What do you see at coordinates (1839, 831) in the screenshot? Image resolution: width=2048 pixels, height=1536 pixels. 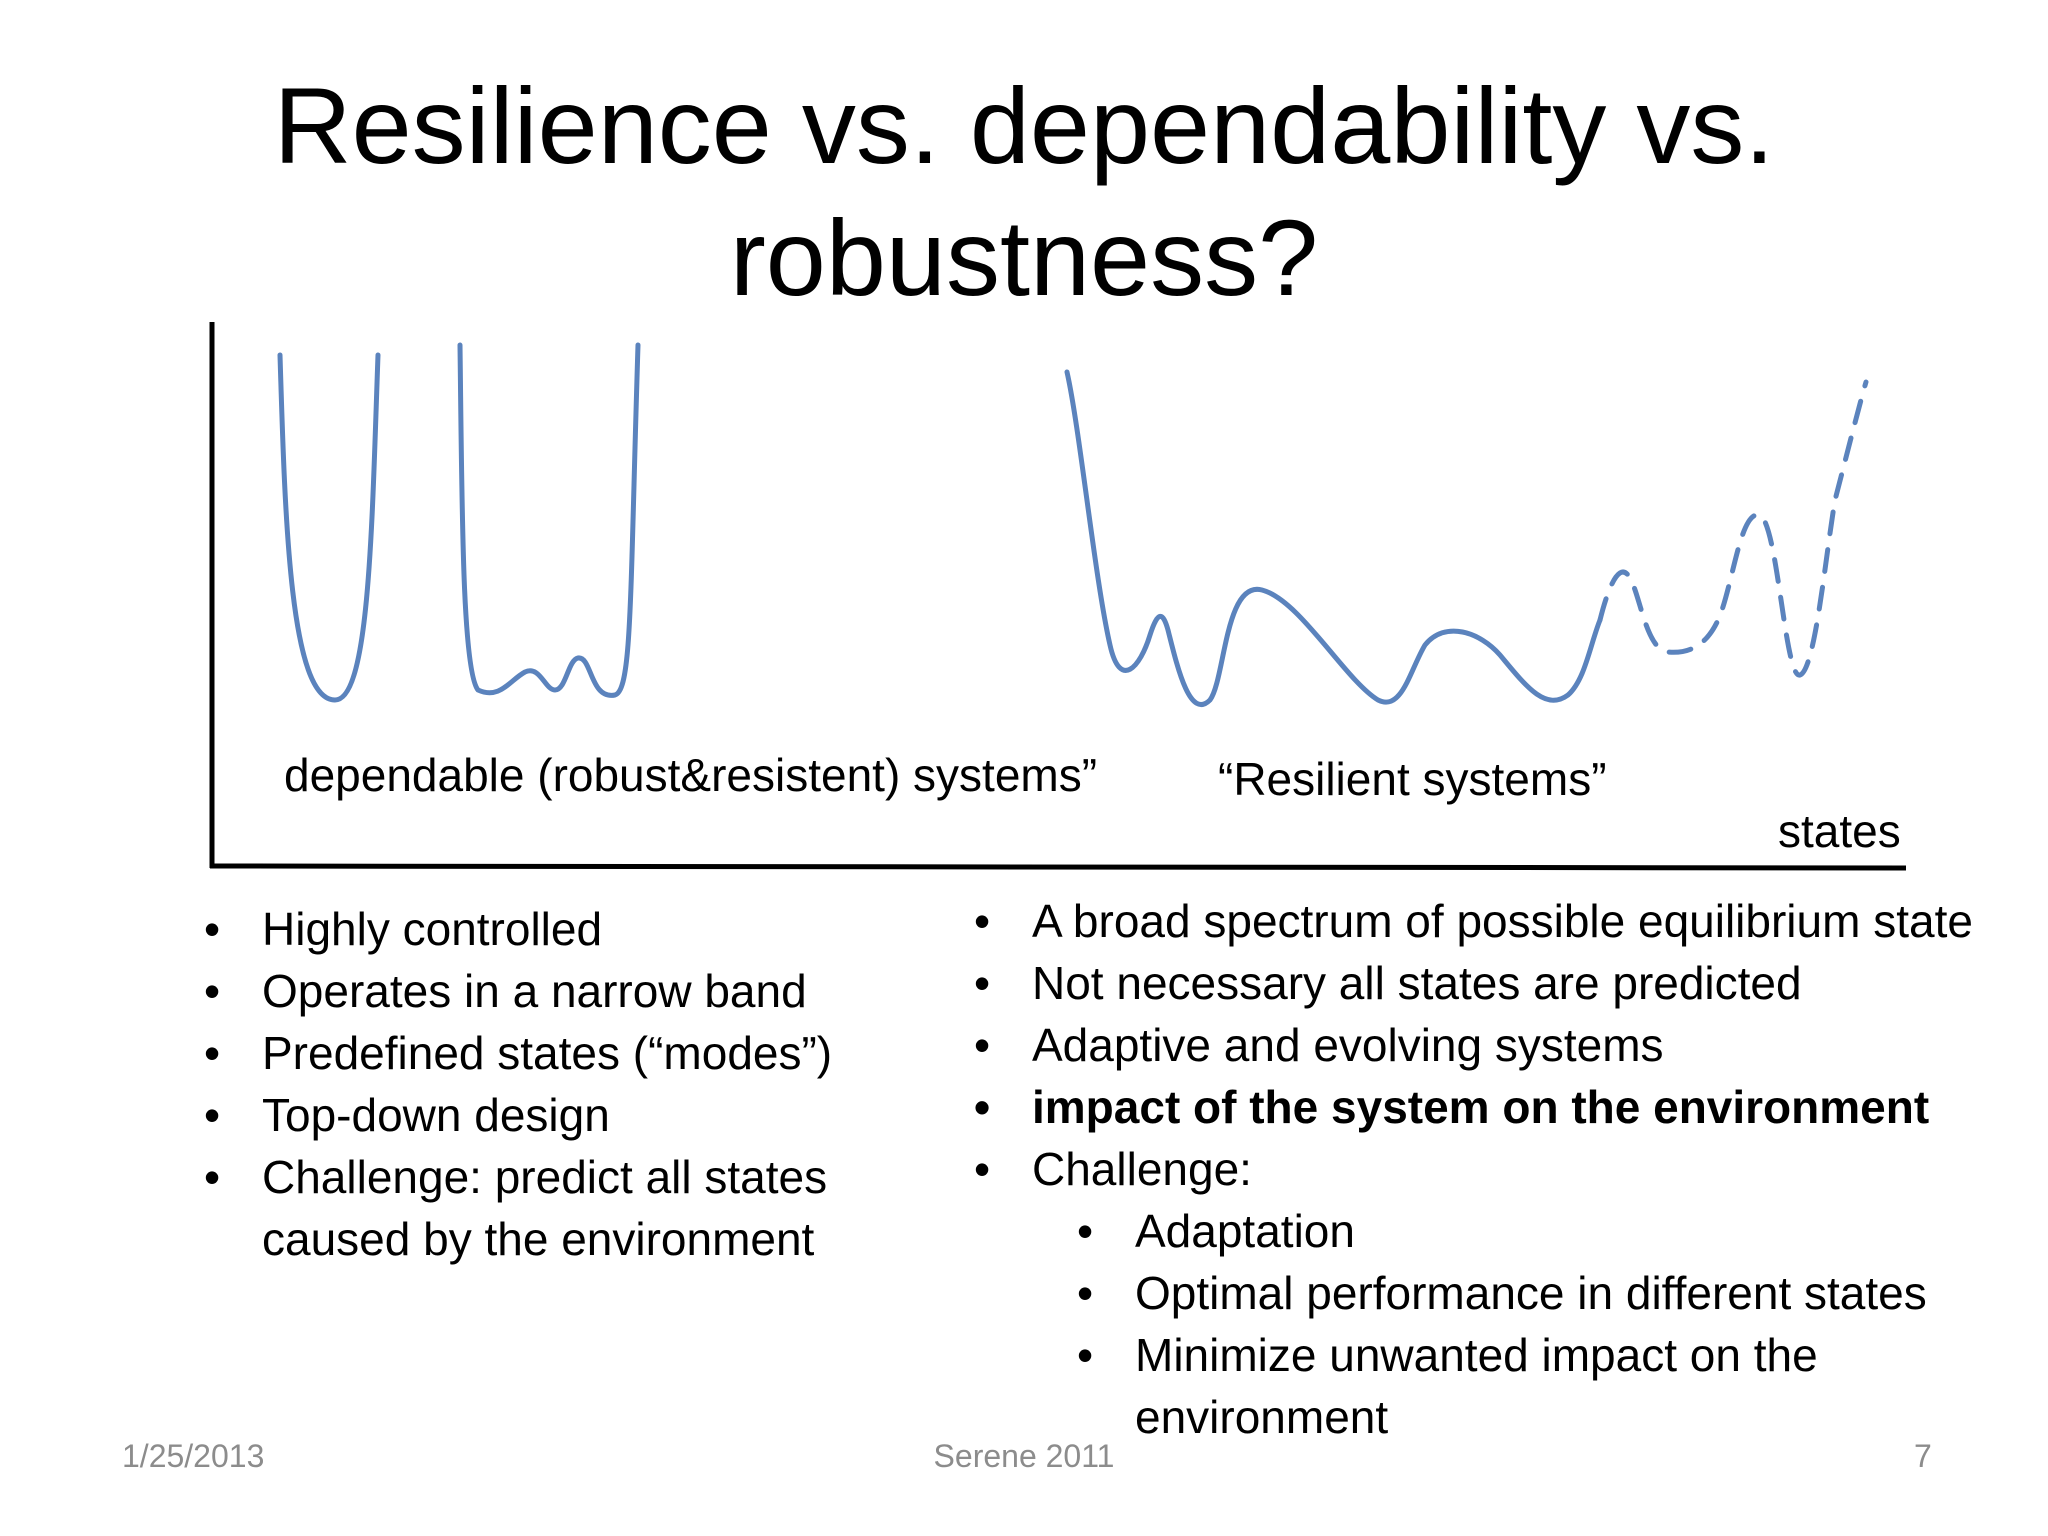 I see `x-axis-label: states` at bounding box center [1839, 831].